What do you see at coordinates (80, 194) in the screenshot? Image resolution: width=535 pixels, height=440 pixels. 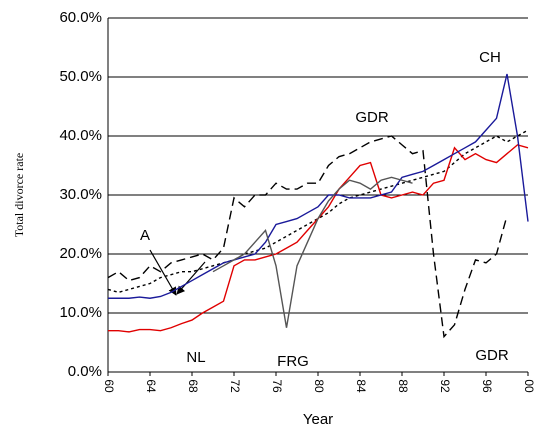 I see `y-tick-label: 30.0%` at bounding box center [80, 194].